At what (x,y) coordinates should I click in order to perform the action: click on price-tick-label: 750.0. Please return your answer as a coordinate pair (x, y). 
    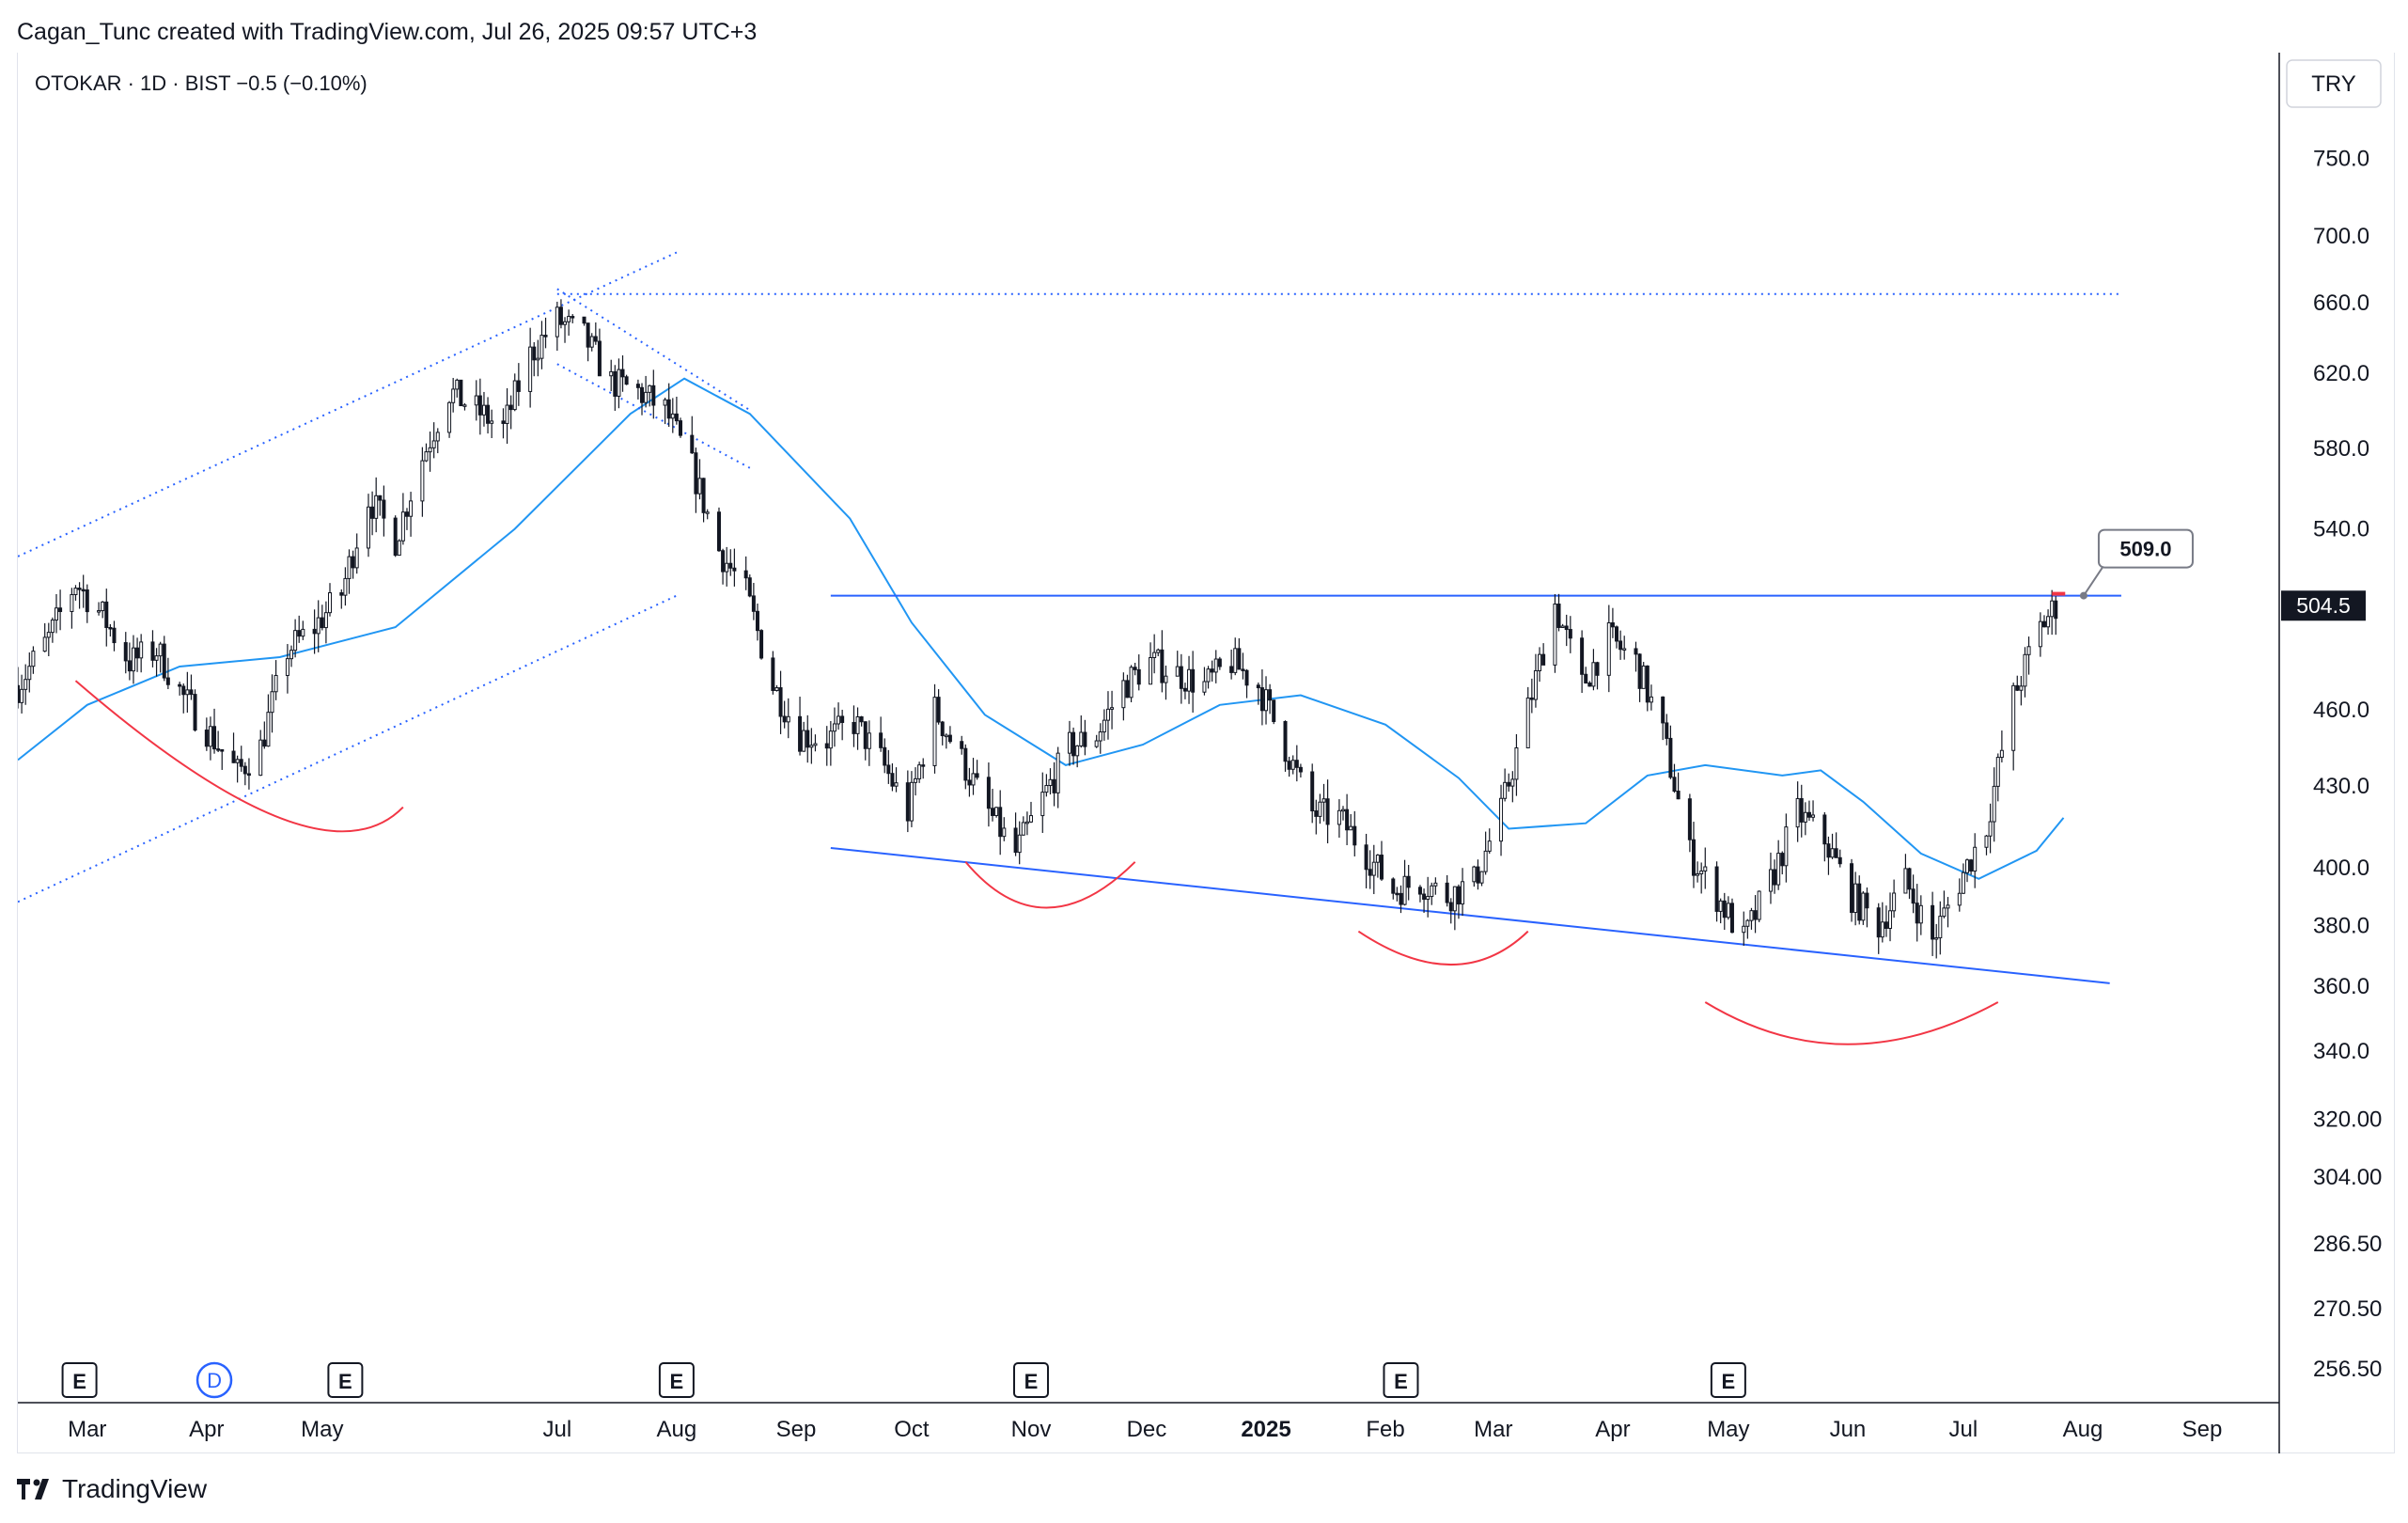
    Looking at the image, I should click on (2341, 158).